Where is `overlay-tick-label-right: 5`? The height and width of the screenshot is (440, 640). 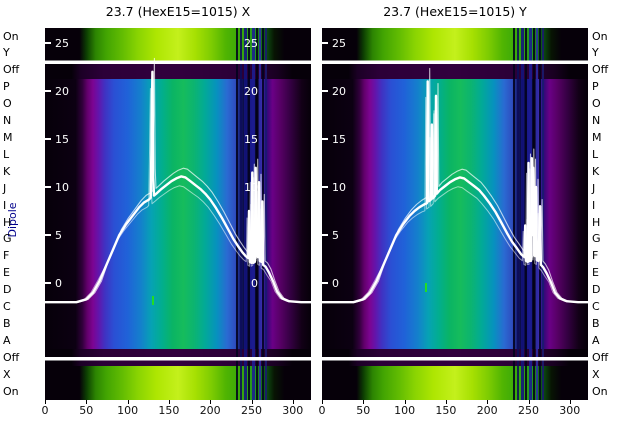 overlay-tick-label-right: 5 is located at coordinates (254, 235).